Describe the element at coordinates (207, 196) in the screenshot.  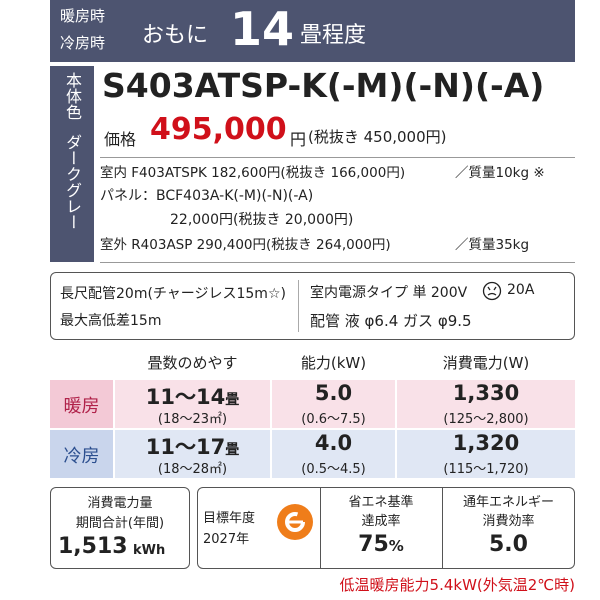
I see `component: パネル：BCF403A-K(-M)(-N)(-A)` at that location.